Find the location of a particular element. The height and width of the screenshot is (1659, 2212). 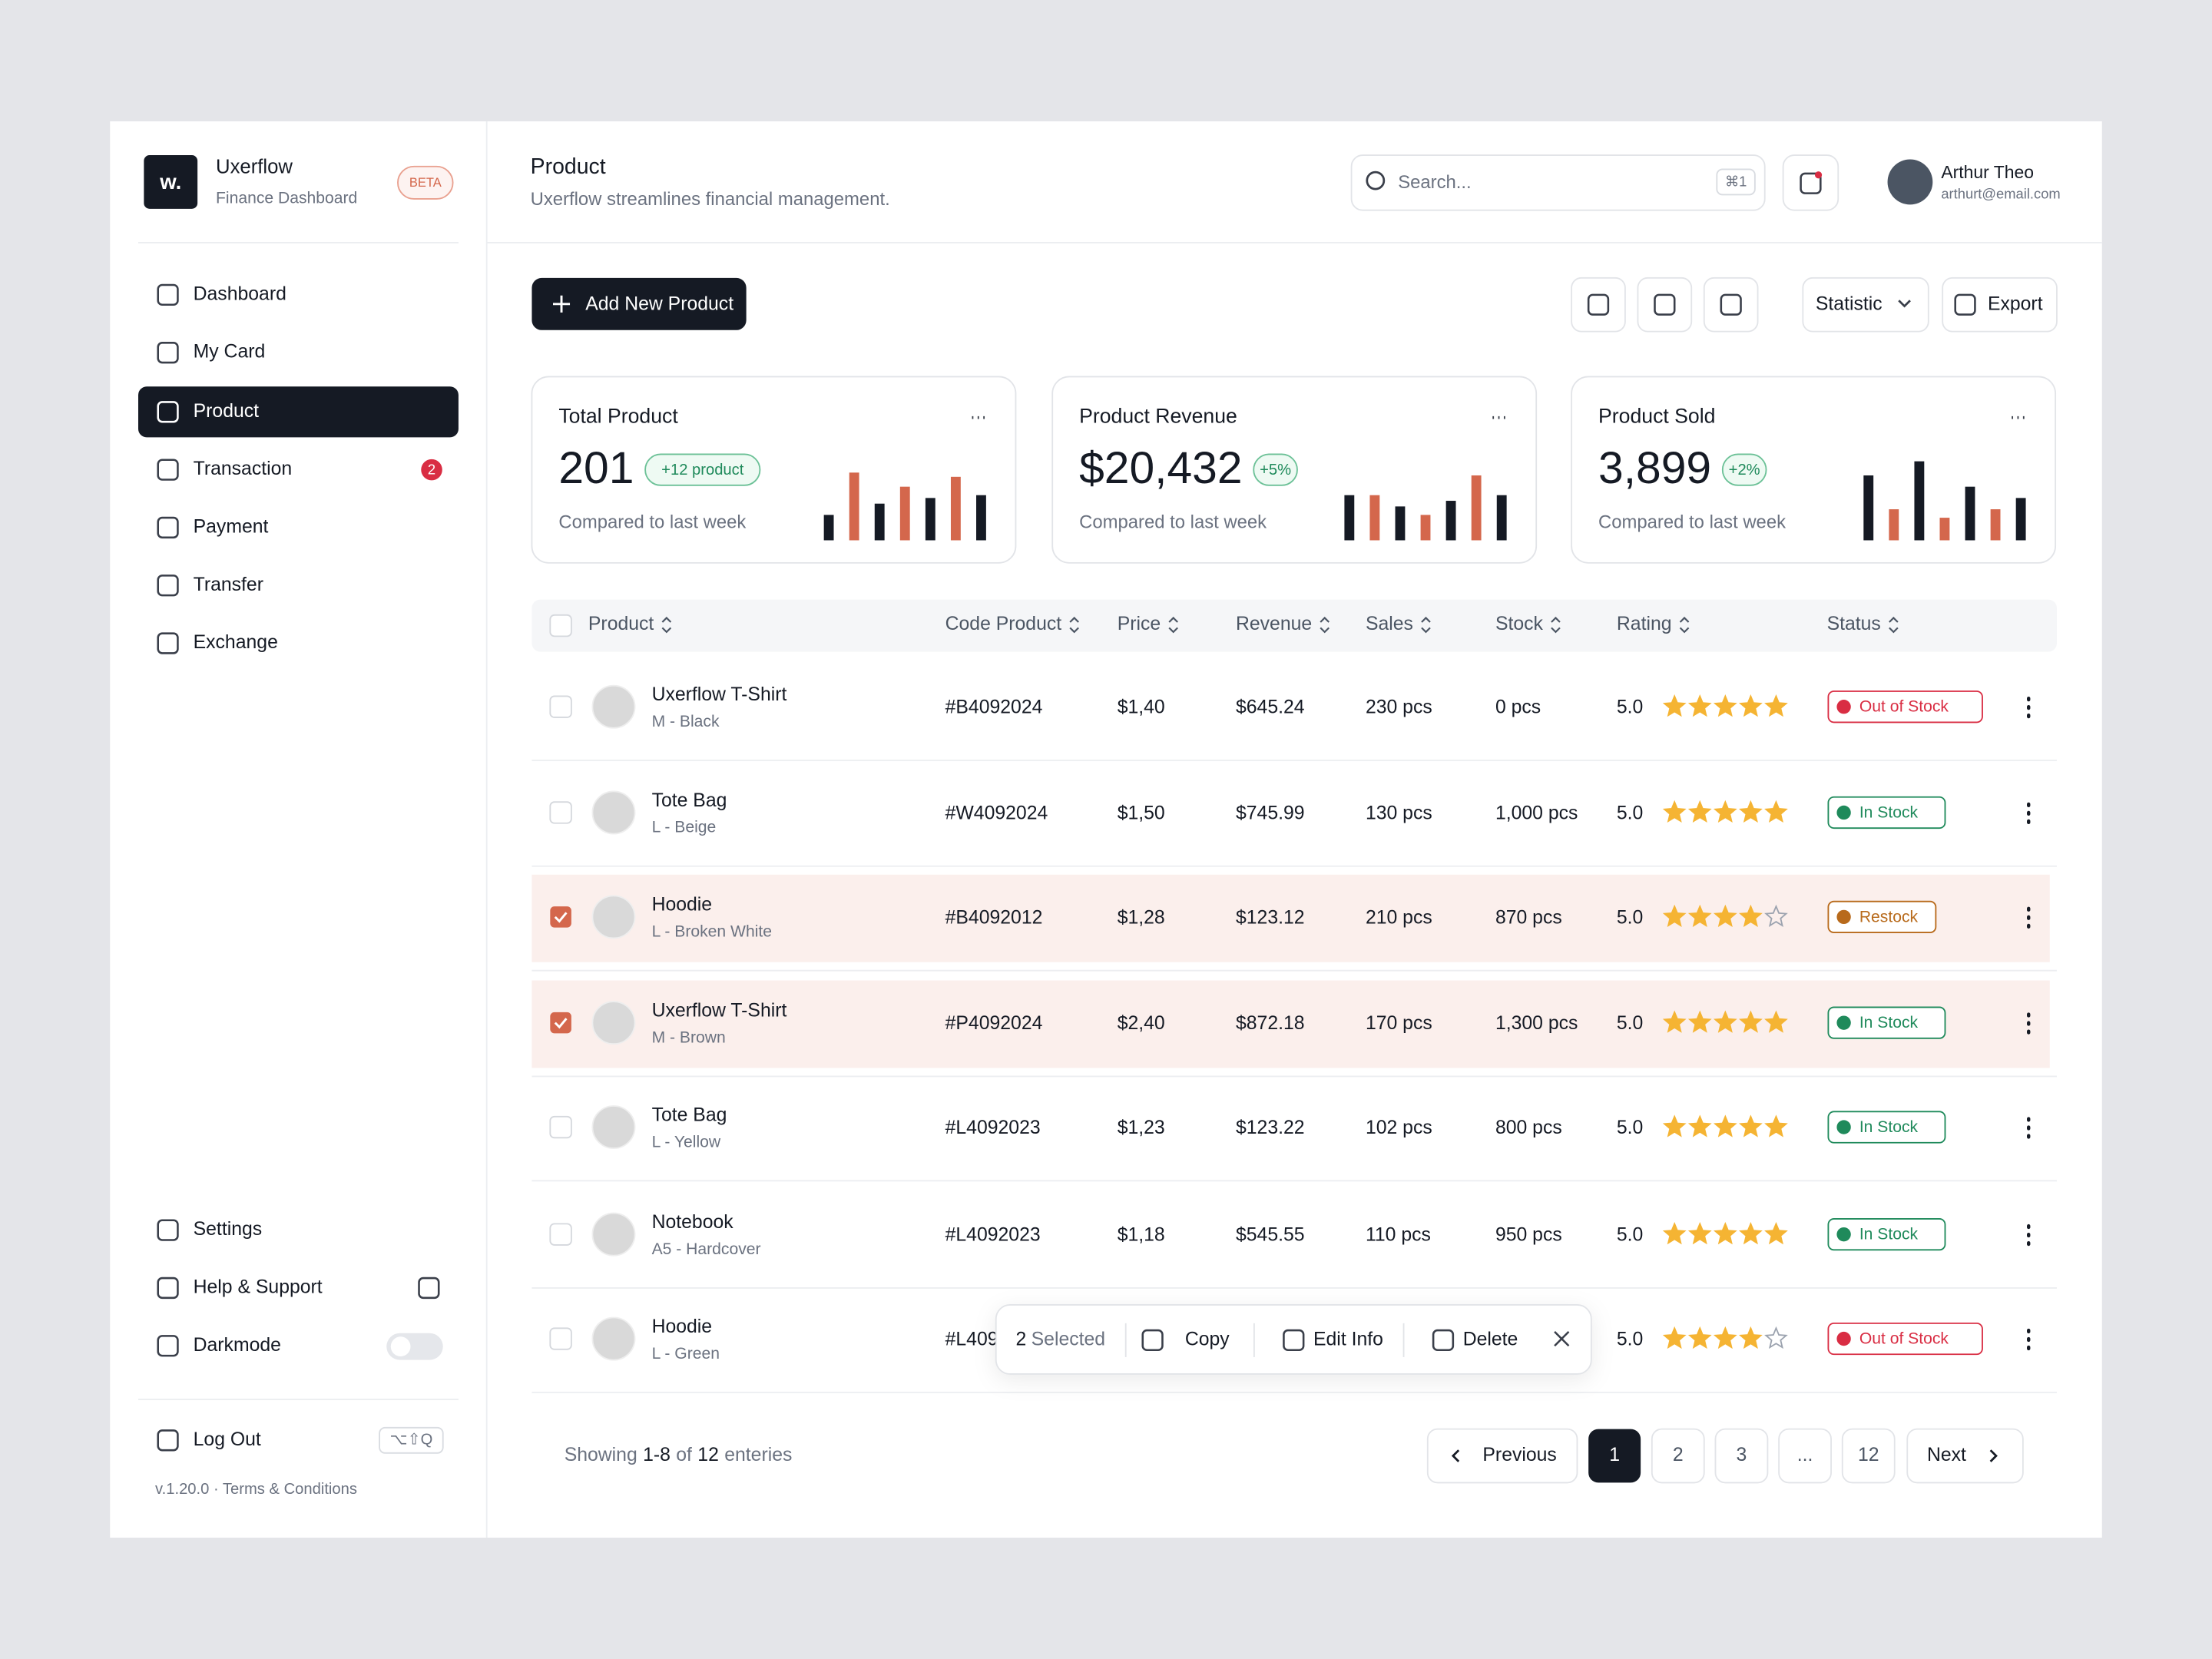

sidebar-link: Help & Support is located at coordinates (258, 1287).